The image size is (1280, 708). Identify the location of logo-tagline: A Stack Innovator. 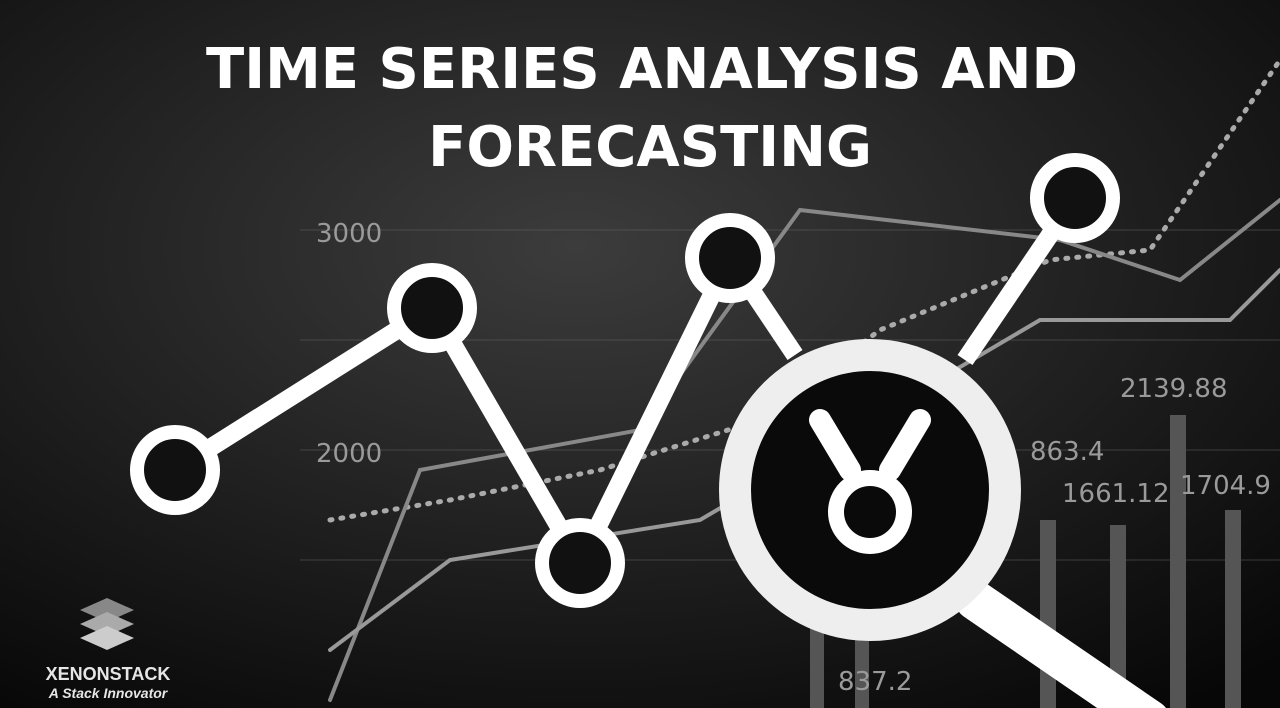
(108, 693).